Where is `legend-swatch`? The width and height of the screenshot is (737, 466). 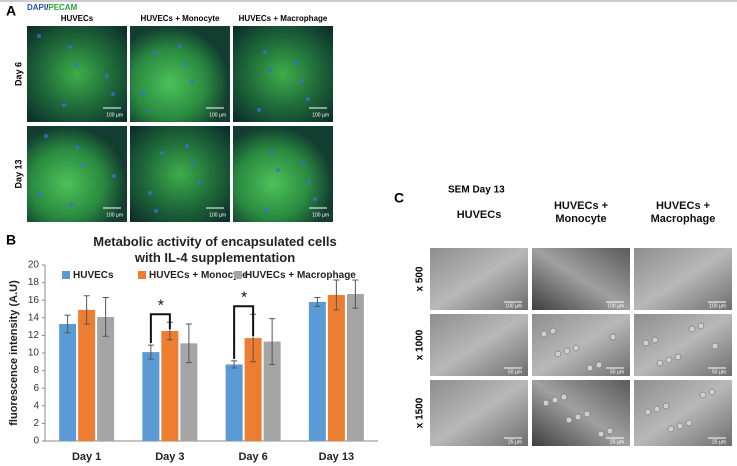 legend-swatch is located at coordinates (66, 275).